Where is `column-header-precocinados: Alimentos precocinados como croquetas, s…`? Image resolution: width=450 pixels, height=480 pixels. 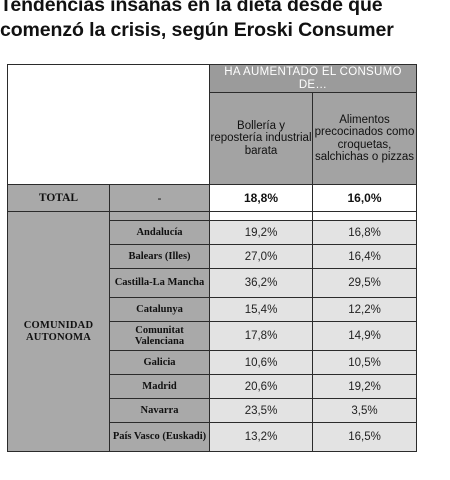 column-header-precocinados: Alimentos precocinados como croquetas, s… is located at coordinates (364, 138).